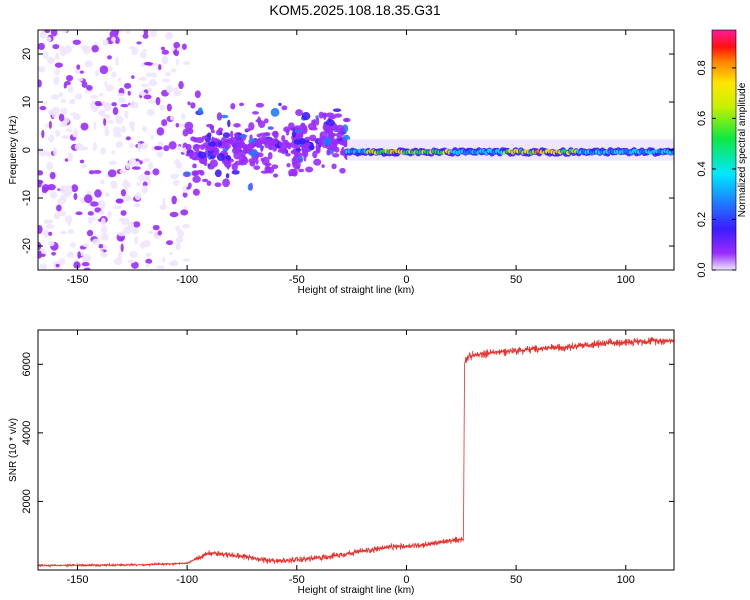 This screenshot has height=600, width=750. Describe the element at coordinates (77, 280) in the screenshot. I see `x-tick-label: -150` at that location.